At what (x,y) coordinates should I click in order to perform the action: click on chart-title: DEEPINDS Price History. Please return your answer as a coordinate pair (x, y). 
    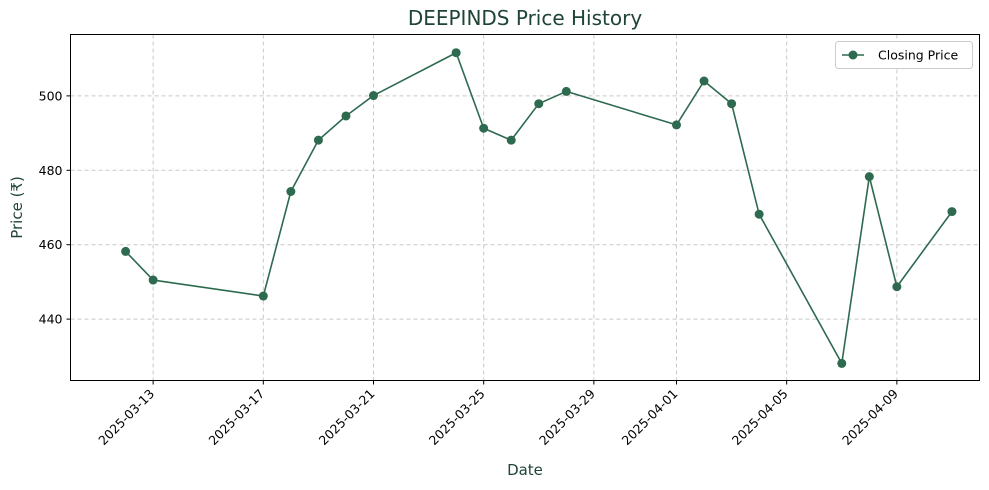
    Looking at the image, I should click on (525, 18).